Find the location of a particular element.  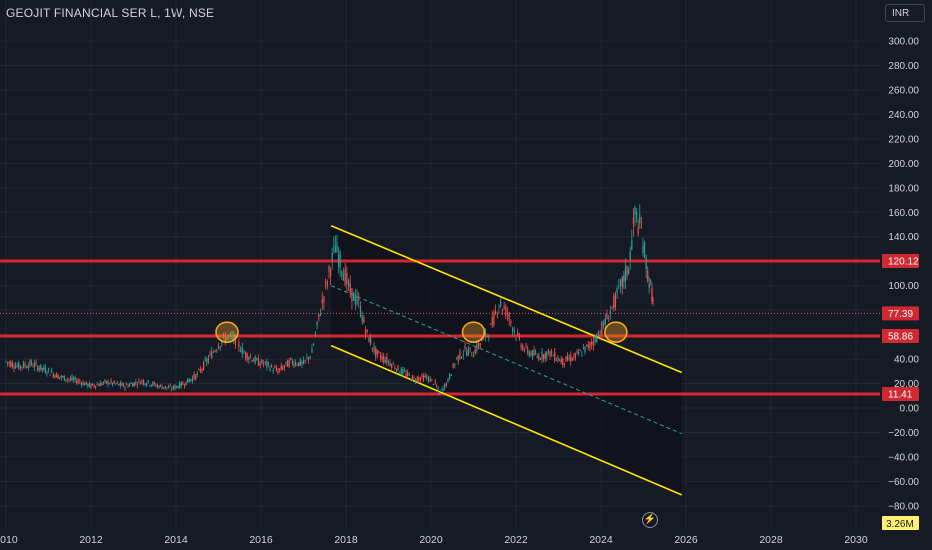

y-tick-label: 160.00 is located at coordinates (903, 213).